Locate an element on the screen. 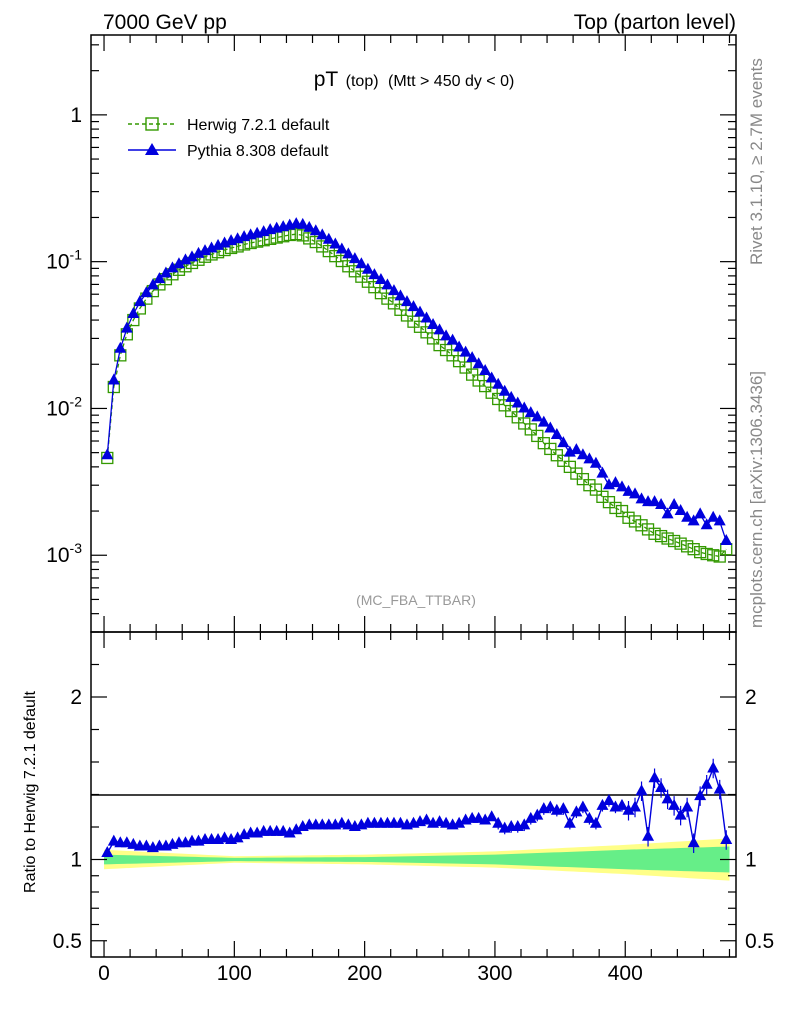  main-y-tick-label: 10⁻³ is located at coordinates (64, 553).